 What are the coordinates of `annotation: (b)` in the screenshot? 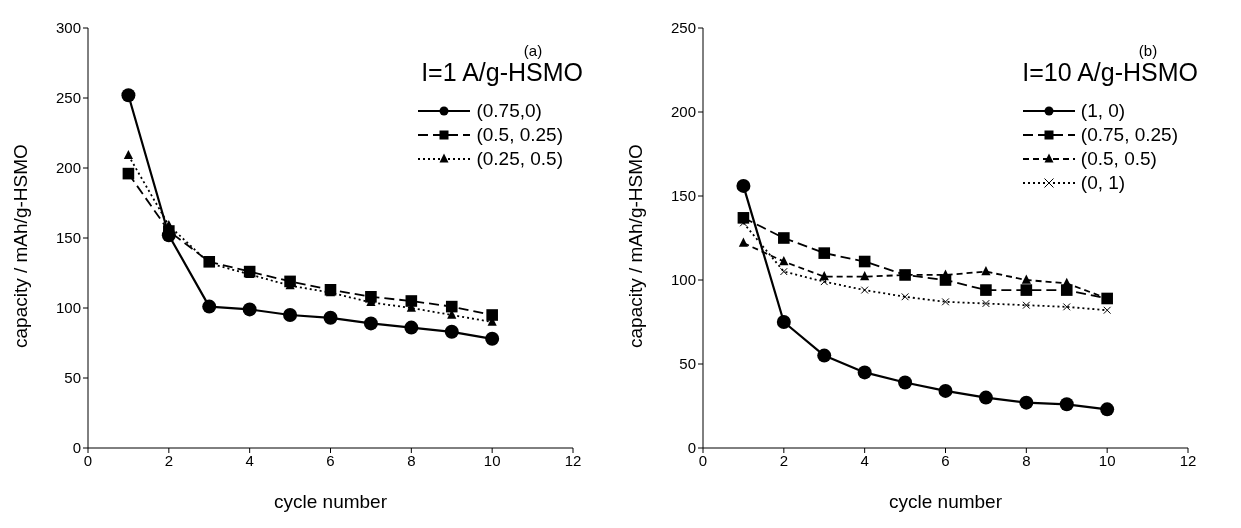 It's located at (1148, 50).